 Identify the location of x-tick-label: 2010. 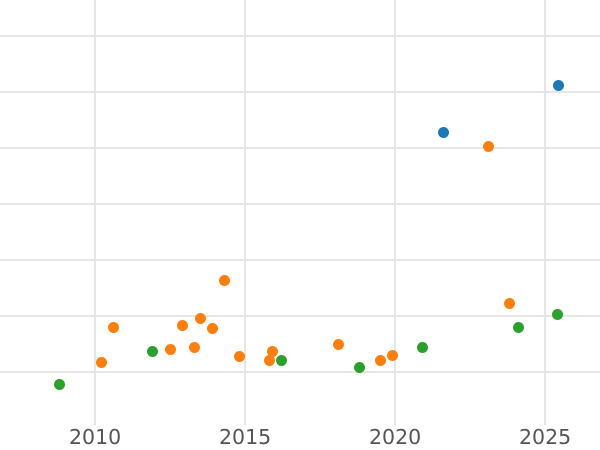
(95, 437).